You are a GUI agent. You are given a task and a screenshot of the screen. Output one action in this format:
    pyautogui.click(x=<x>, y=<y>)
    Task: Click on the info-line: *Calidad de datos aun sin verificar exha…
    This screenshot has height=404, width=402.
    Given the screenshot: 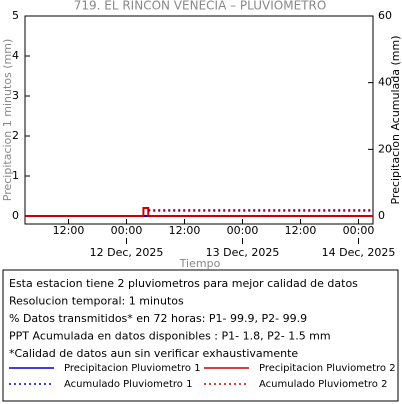 What is the action you would take?
    pyautogui.click(x=153, y=353)
    